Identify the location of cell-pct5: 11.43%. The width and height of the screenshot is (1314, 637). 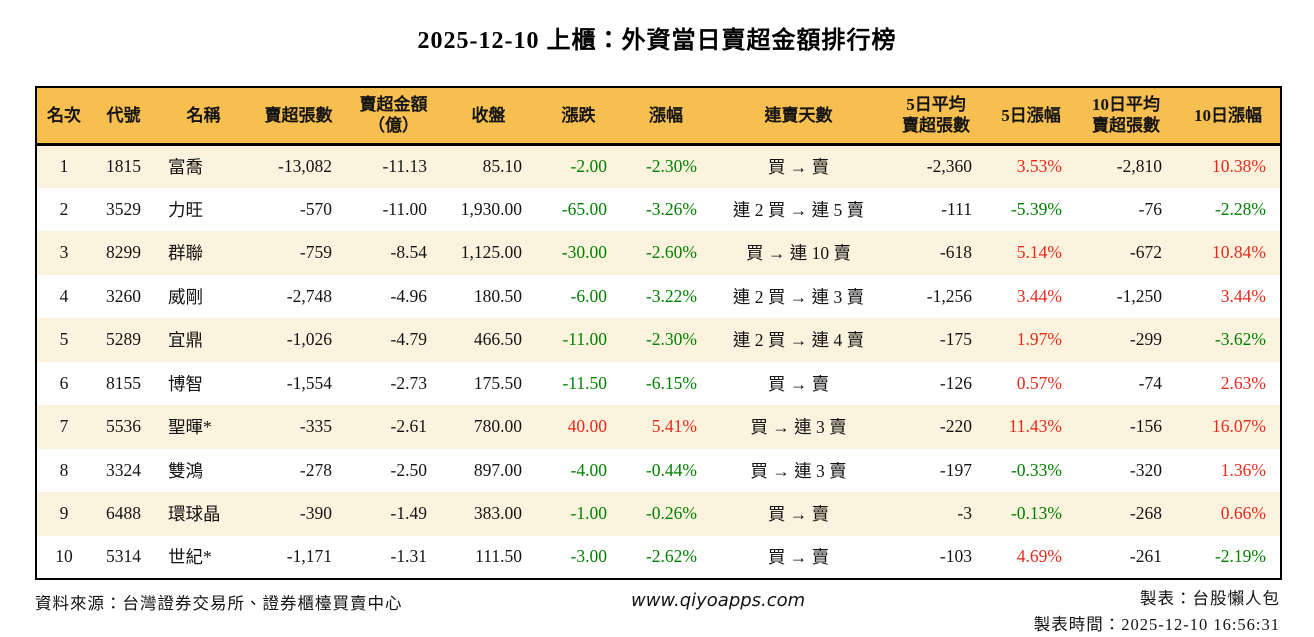
(1035, 426).